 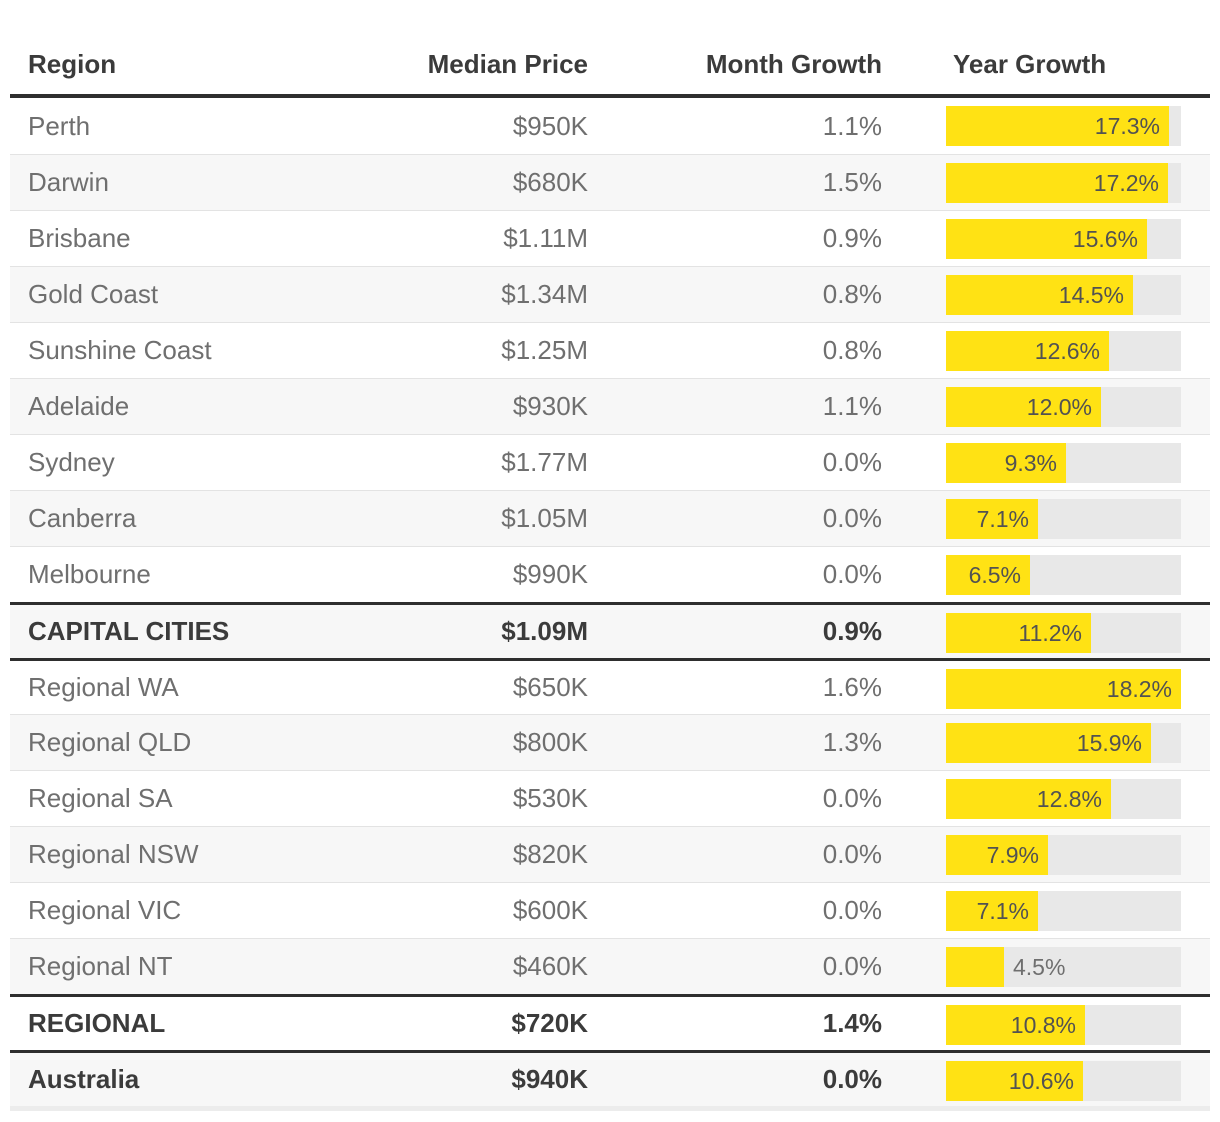 I want to click on column-header-month-growth: Month Growth, so click(x=793, y=64).